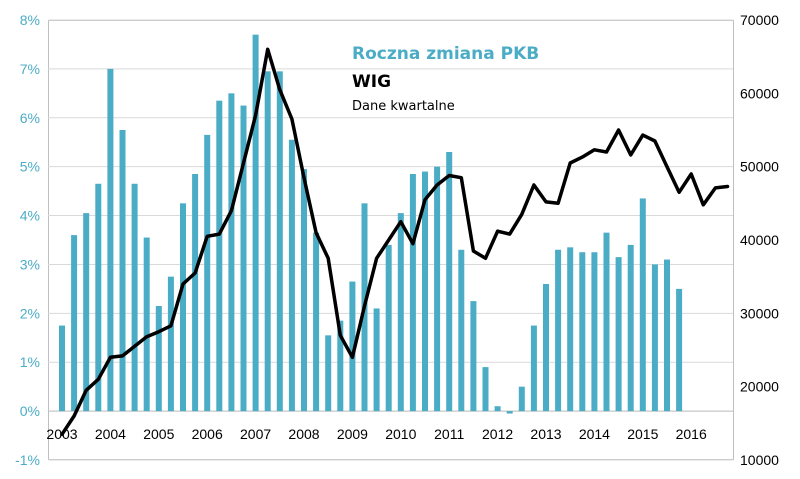 Image resolution: width=800 pixels, height=479 pixels. What do you see at coordinates (30, 216) in the screenshot?
I see `left-axis-tick-label: 4%` at bounding box center [30, 216].